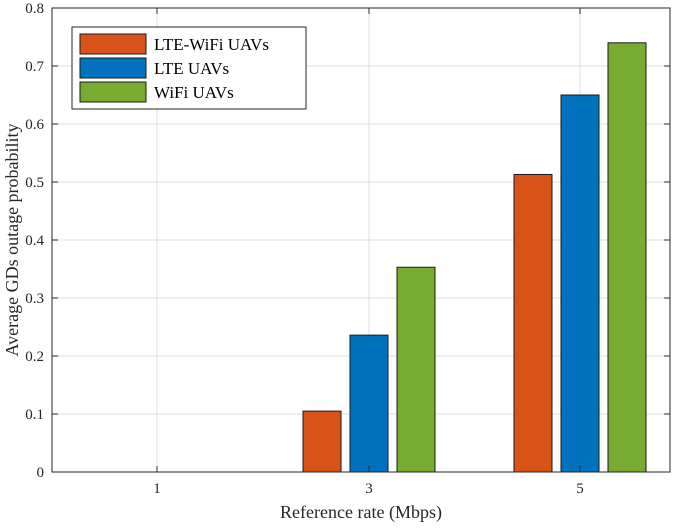 Image resolution: width=685 pixels, height=528 pixels. Describe the element at coordinates (34, 241) in the screenshot. I see `y-tick-label: 0.4` at that location.